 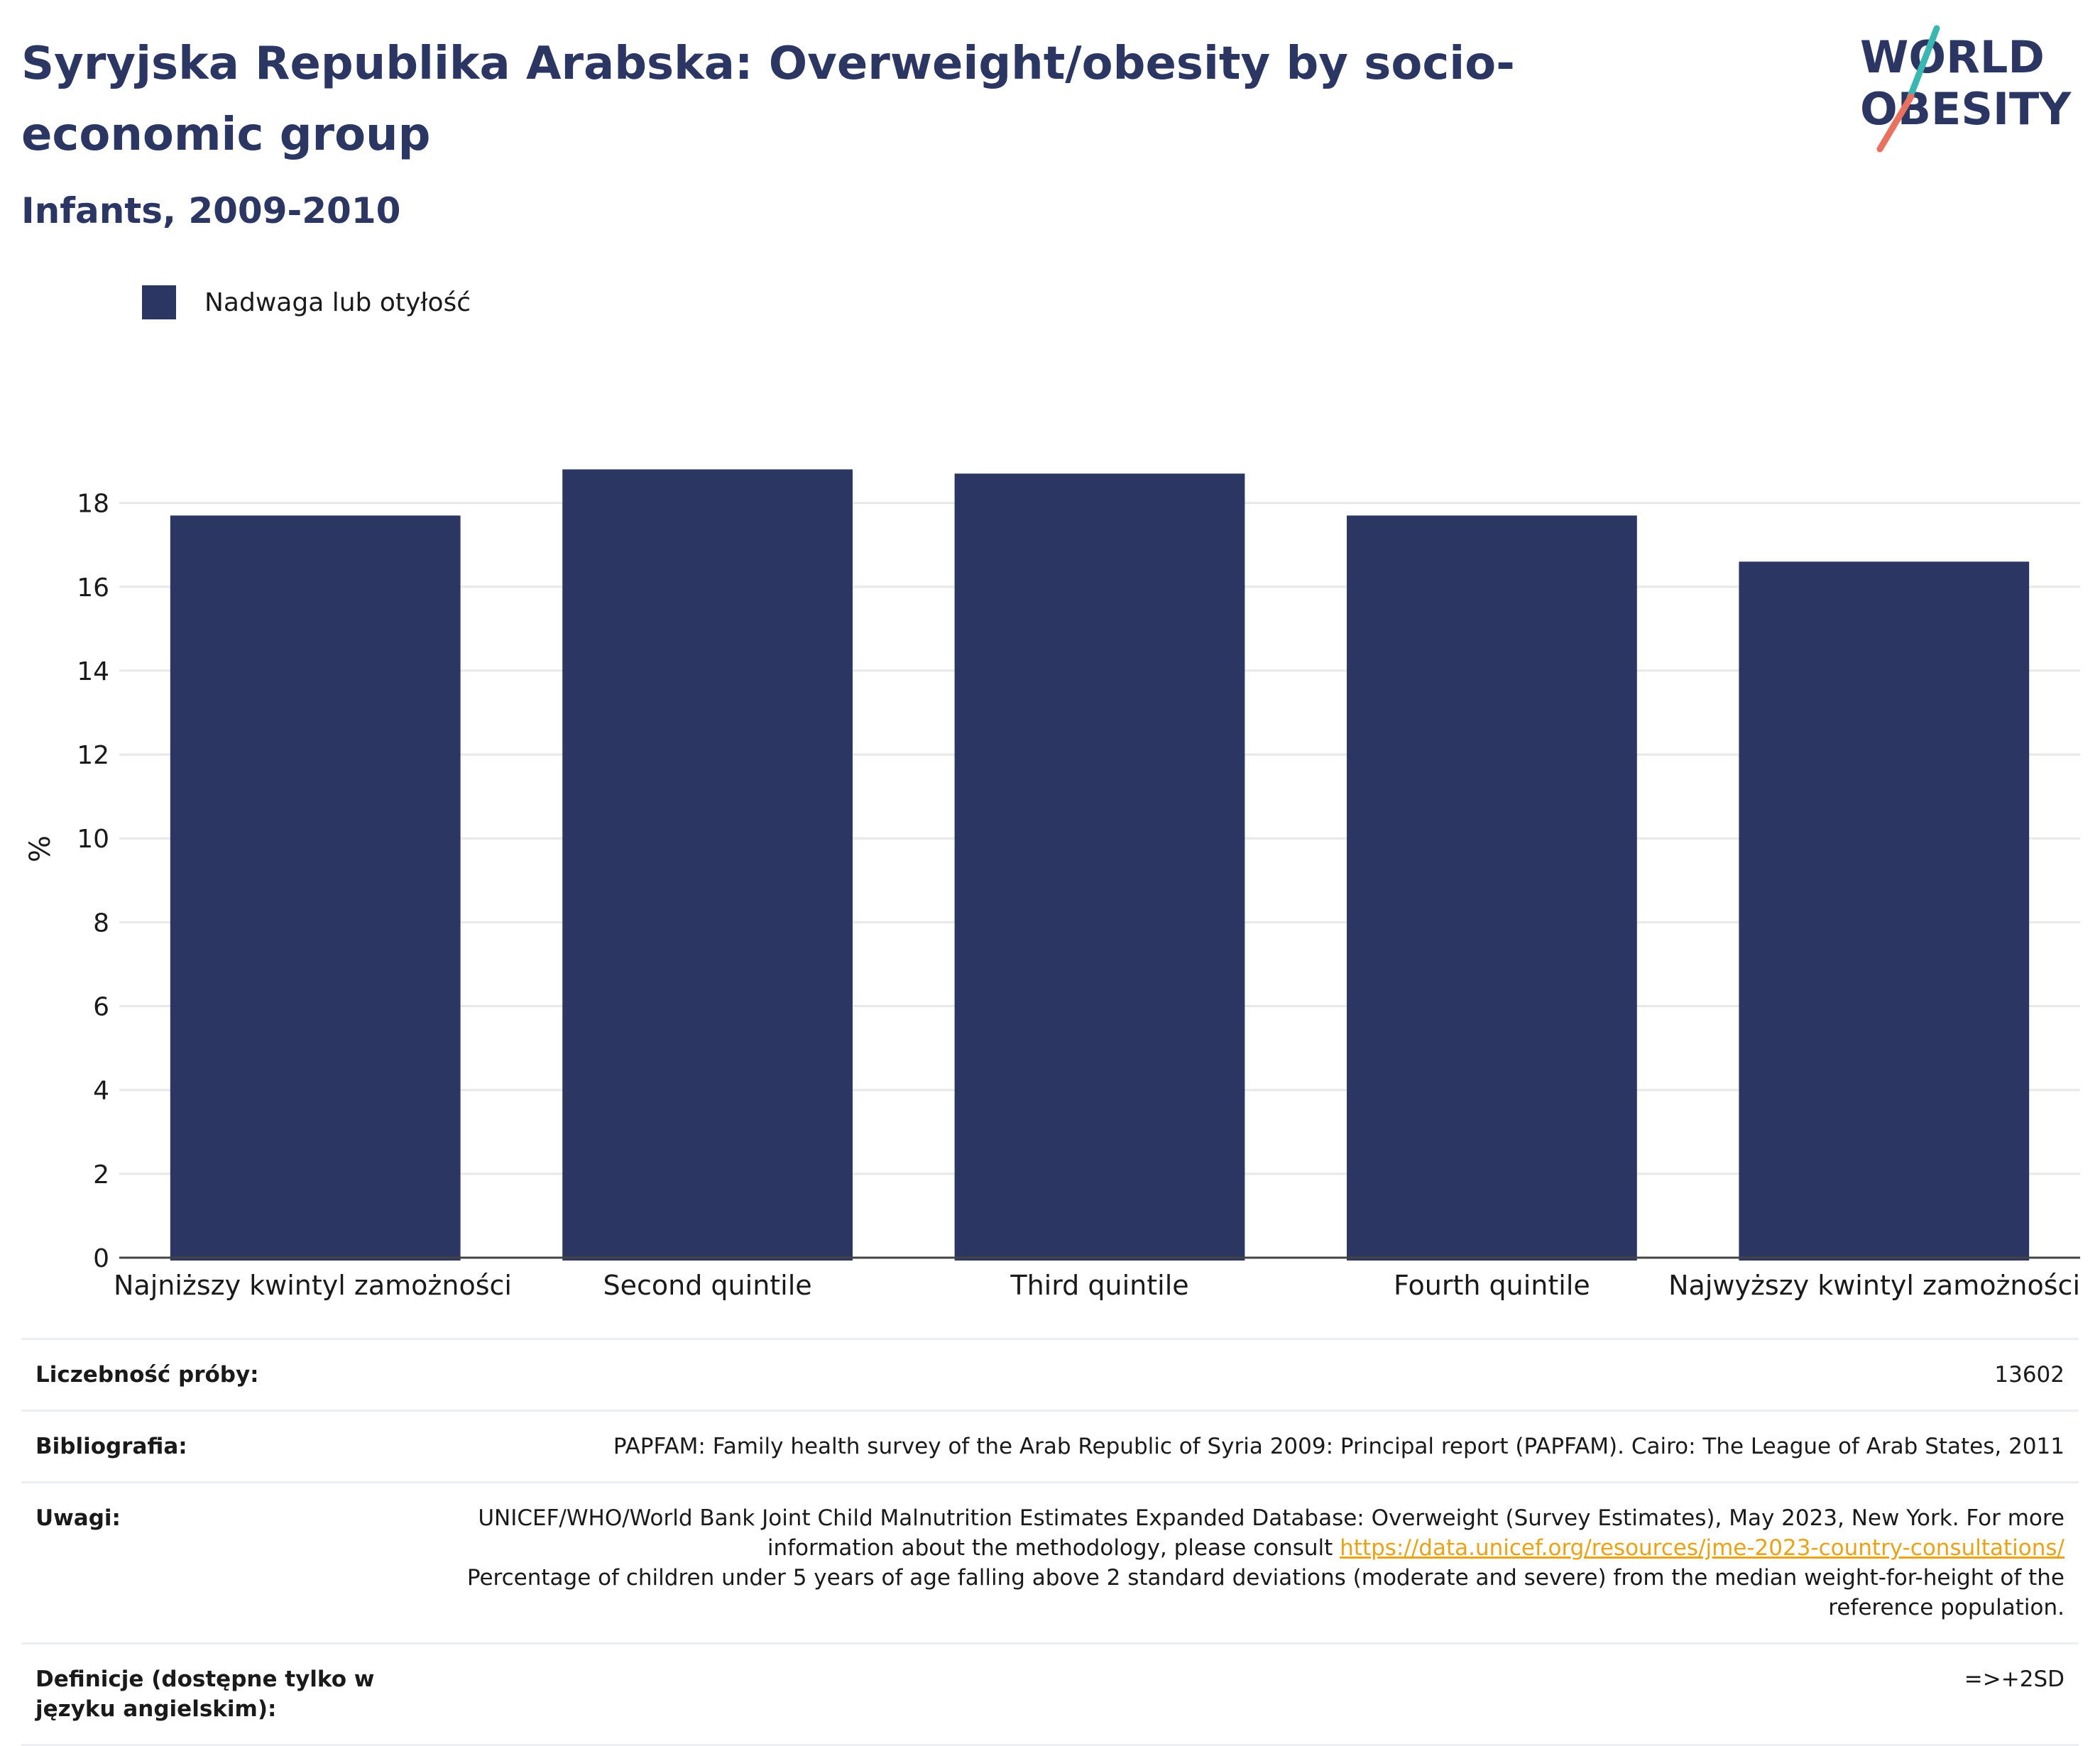 What do you see at coordinates (101, 1091) in the screenshot?
I see `y-tick-label: 4` at bounding box center [101, 1091].